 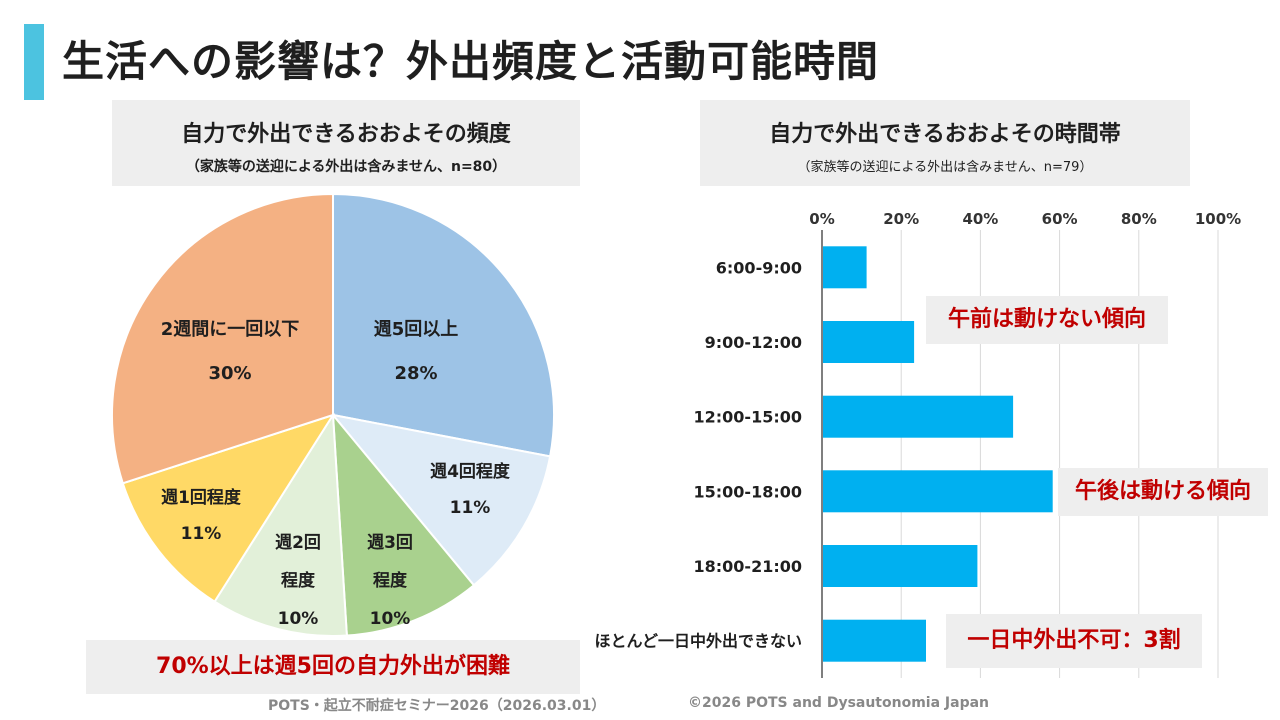 What do you see at coordinates (416, 352) in the screenshot?
I see `pie-label-week5: 週5回以上 28%` at bounding box center [416, 352].